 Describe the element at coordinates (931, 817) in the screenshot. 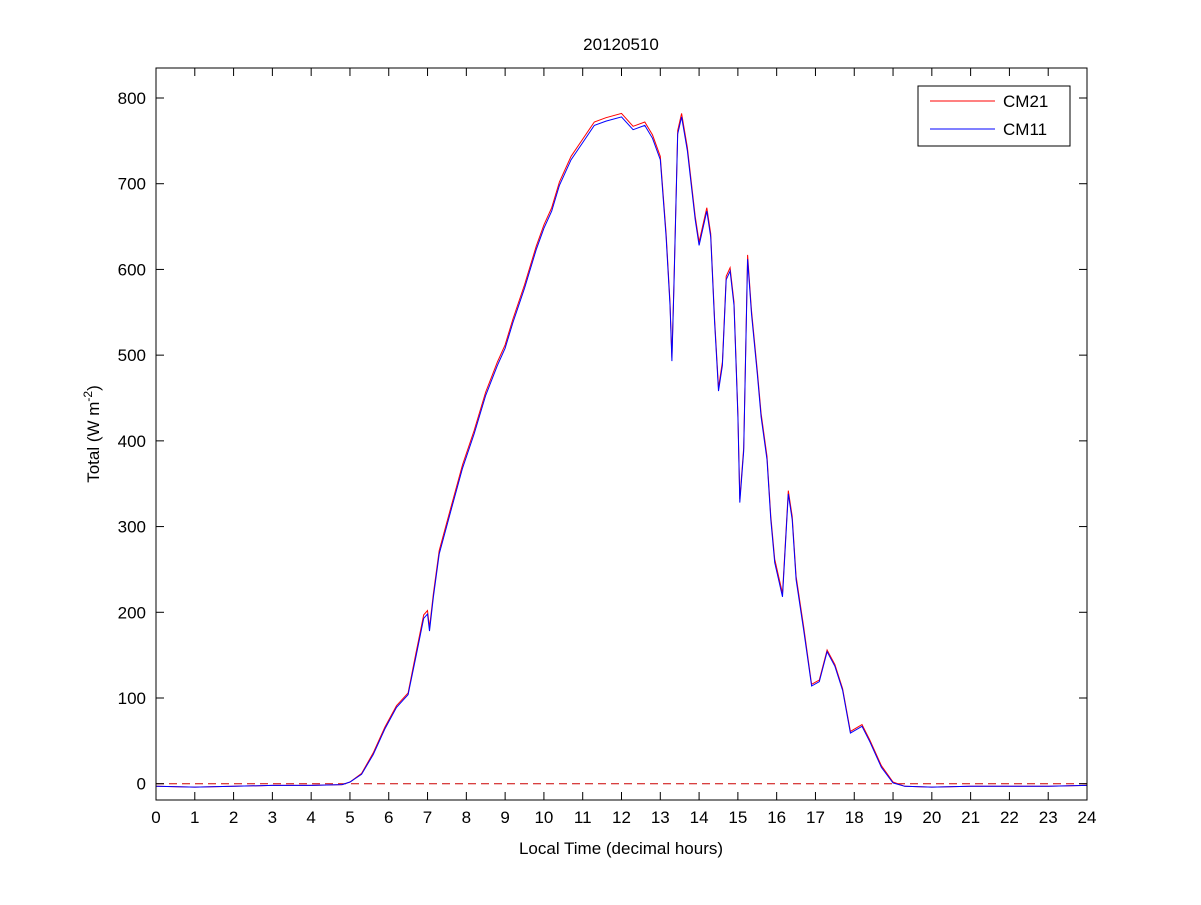

I see `x-tick-label: 20` at that location.